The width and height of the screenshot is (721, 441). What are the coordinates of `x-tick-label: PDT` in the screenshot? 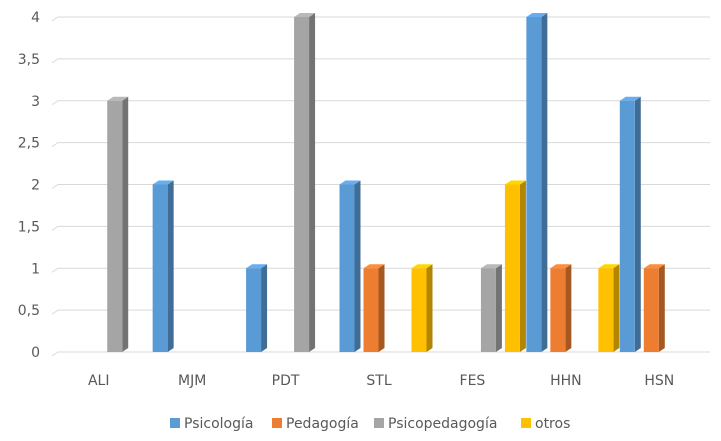 It's located at (286, 381).